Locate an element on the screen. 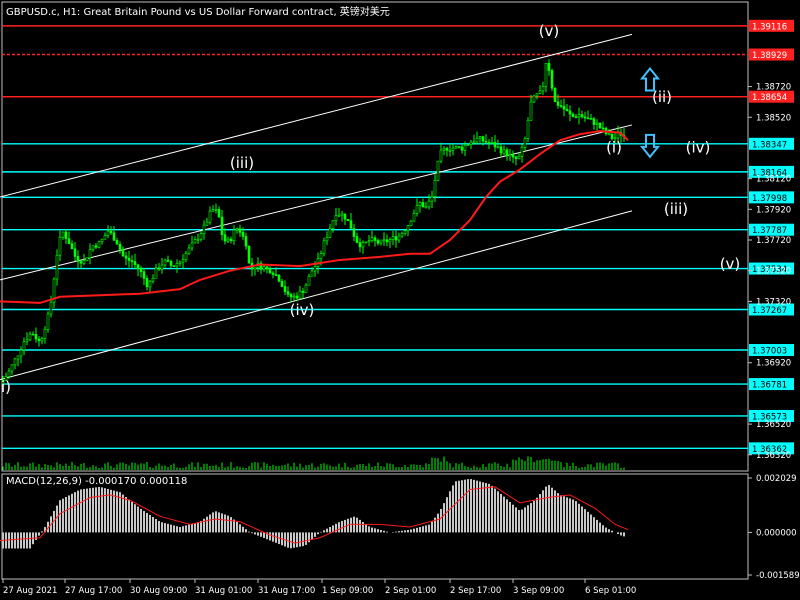 This screenshot has width=800, height=600. level-label: 1.38654 is located at coordinates (769, 98).